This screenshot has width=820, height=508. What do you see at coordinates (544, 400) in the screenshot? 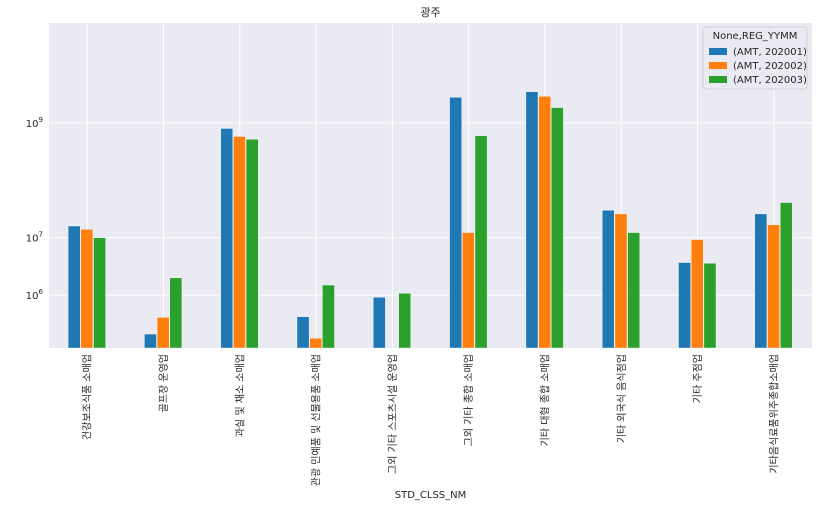
I see `x-tick-label: 기타 대형 종합 소매업` at bounding box center [544, 400].